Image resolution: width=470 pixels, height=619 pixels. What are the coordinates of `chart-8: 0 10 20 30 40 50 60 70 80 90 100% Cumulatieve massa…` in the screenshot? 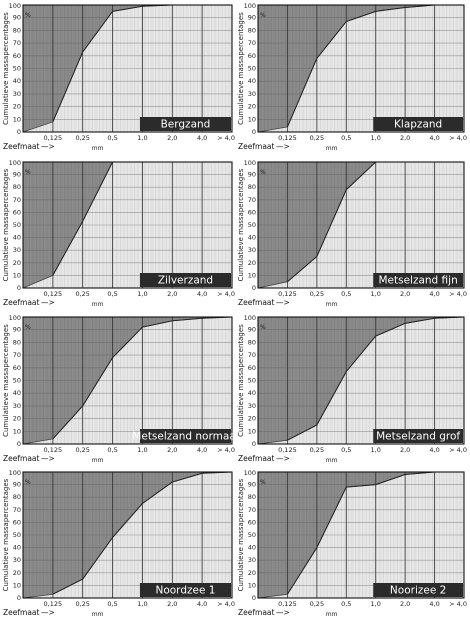 It's located at (352, 543).